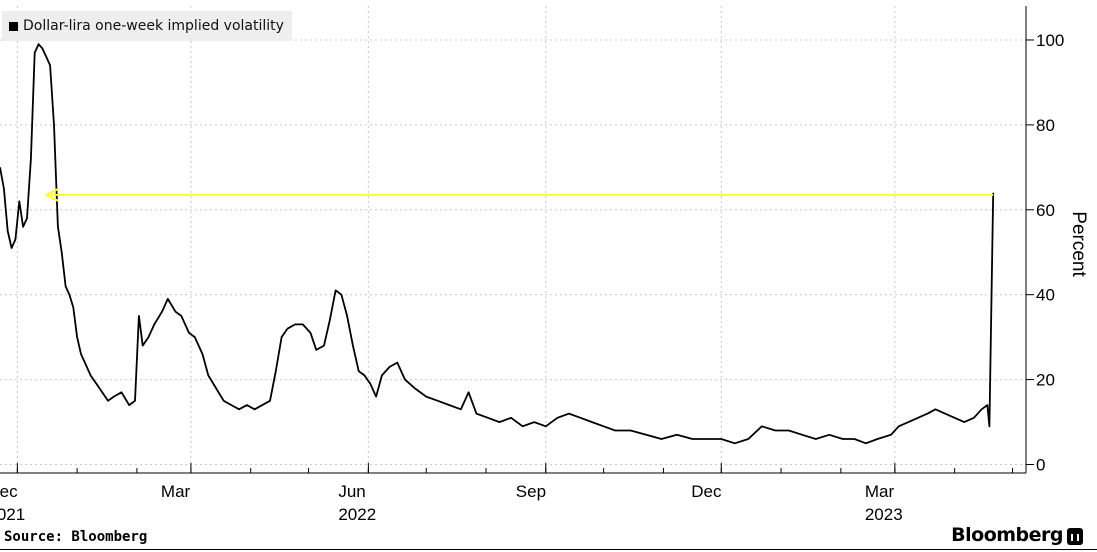 Image resolution: width=1097 pixels, height=552 pixels. What do you see at coordinates (884, 514) in the screenshot?
I see `x-tick-year-label: 2023` at bounding box center [884, 514].